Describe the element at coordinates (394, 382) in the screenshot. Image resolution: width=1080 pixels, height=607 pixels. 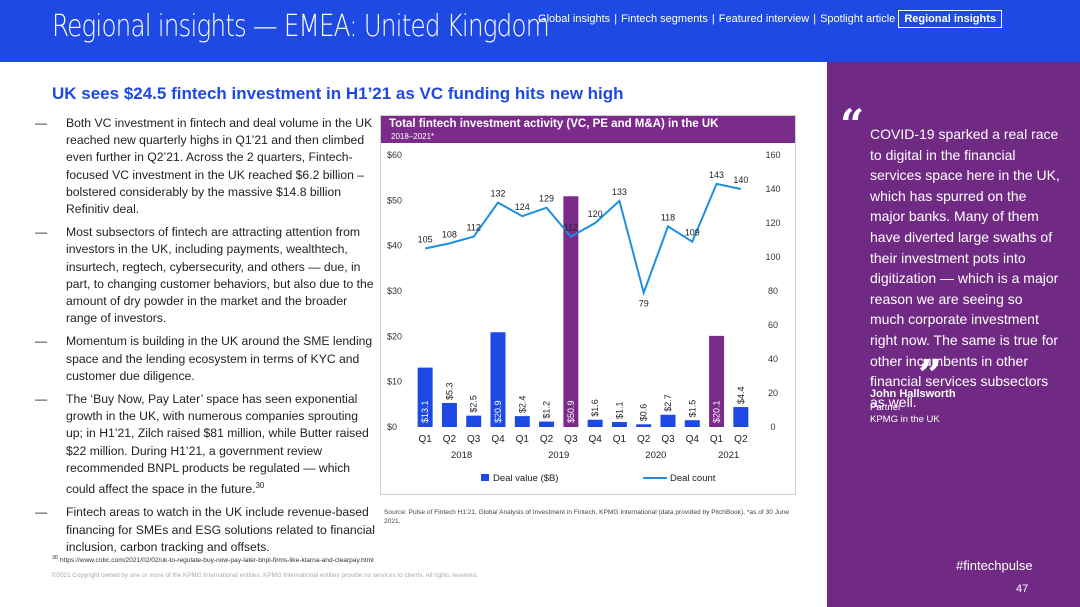
I see `y-left-tick-label: $10` at that location.